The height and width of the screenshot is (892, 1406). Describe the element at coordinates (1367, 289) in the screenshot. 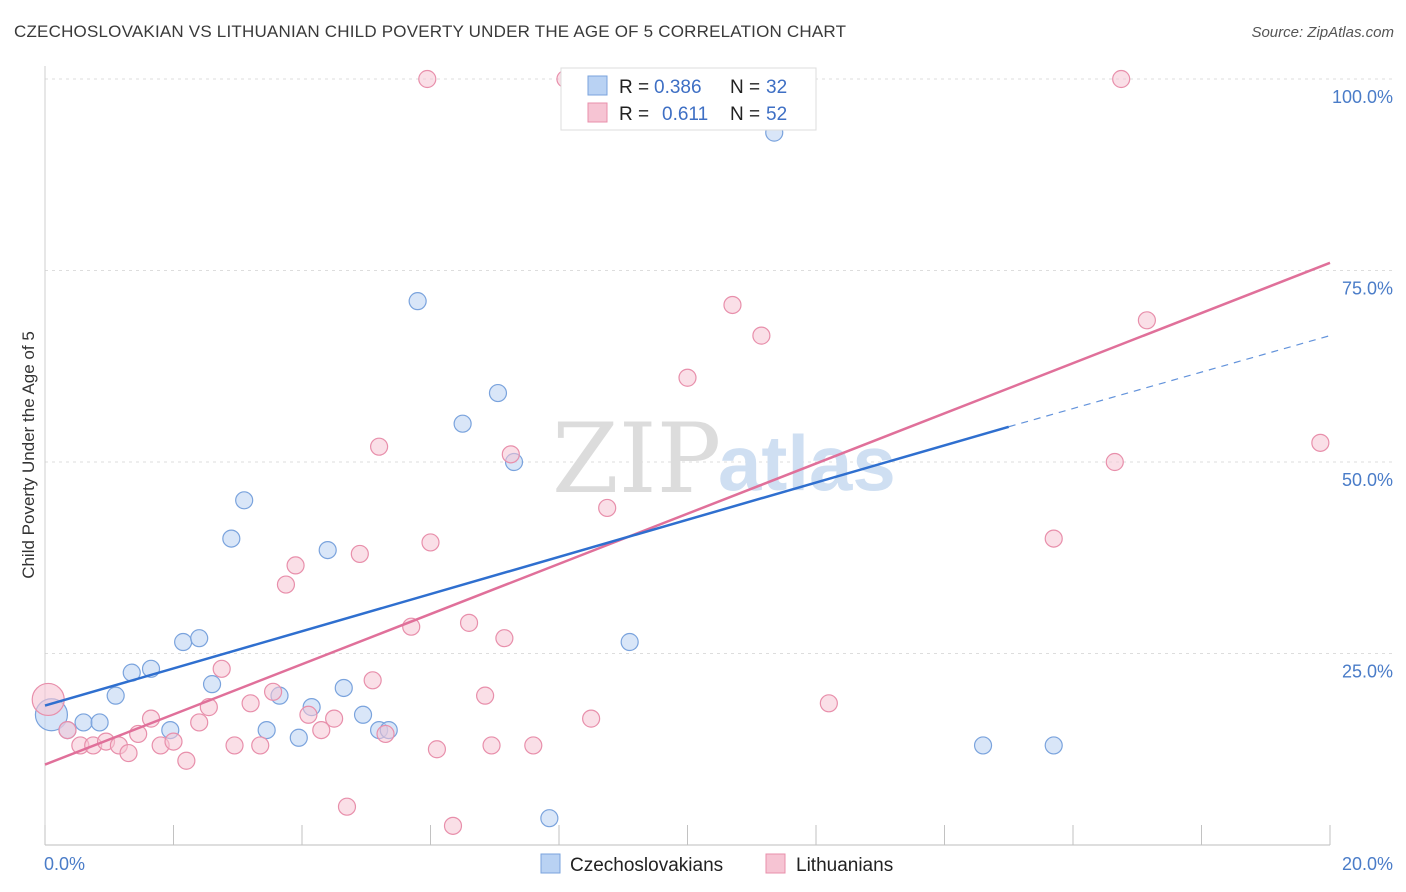

I see `y-tick-label: 75.0%` at that location.